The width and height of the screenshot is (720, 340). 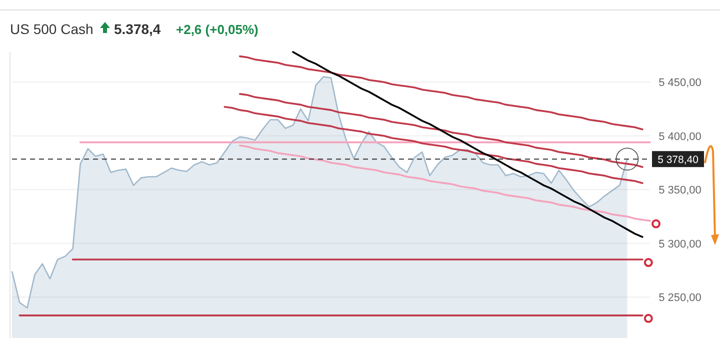 I want to click on chart-title: US 500 Cash, so click(x=52, y=29).